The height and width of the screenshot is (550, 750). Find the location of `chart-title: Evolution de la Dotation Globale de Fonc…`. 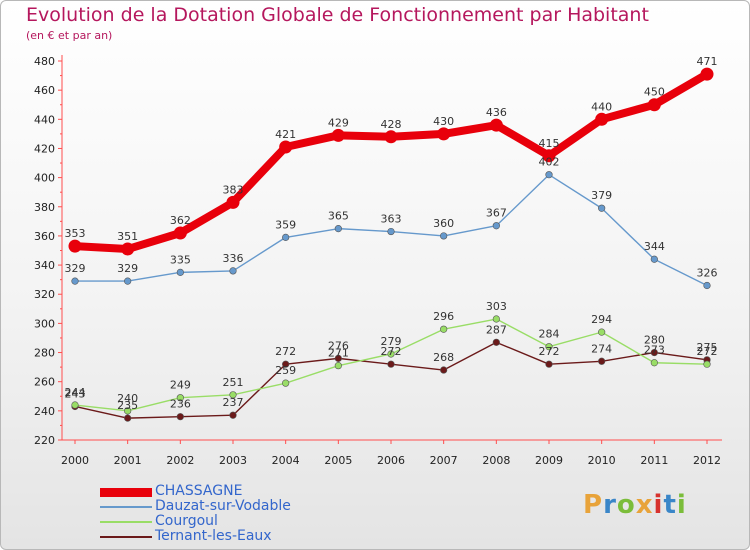

chart-title: Evolution de la Dotation Globale de Fonc… is located at coordinates (337, 15).